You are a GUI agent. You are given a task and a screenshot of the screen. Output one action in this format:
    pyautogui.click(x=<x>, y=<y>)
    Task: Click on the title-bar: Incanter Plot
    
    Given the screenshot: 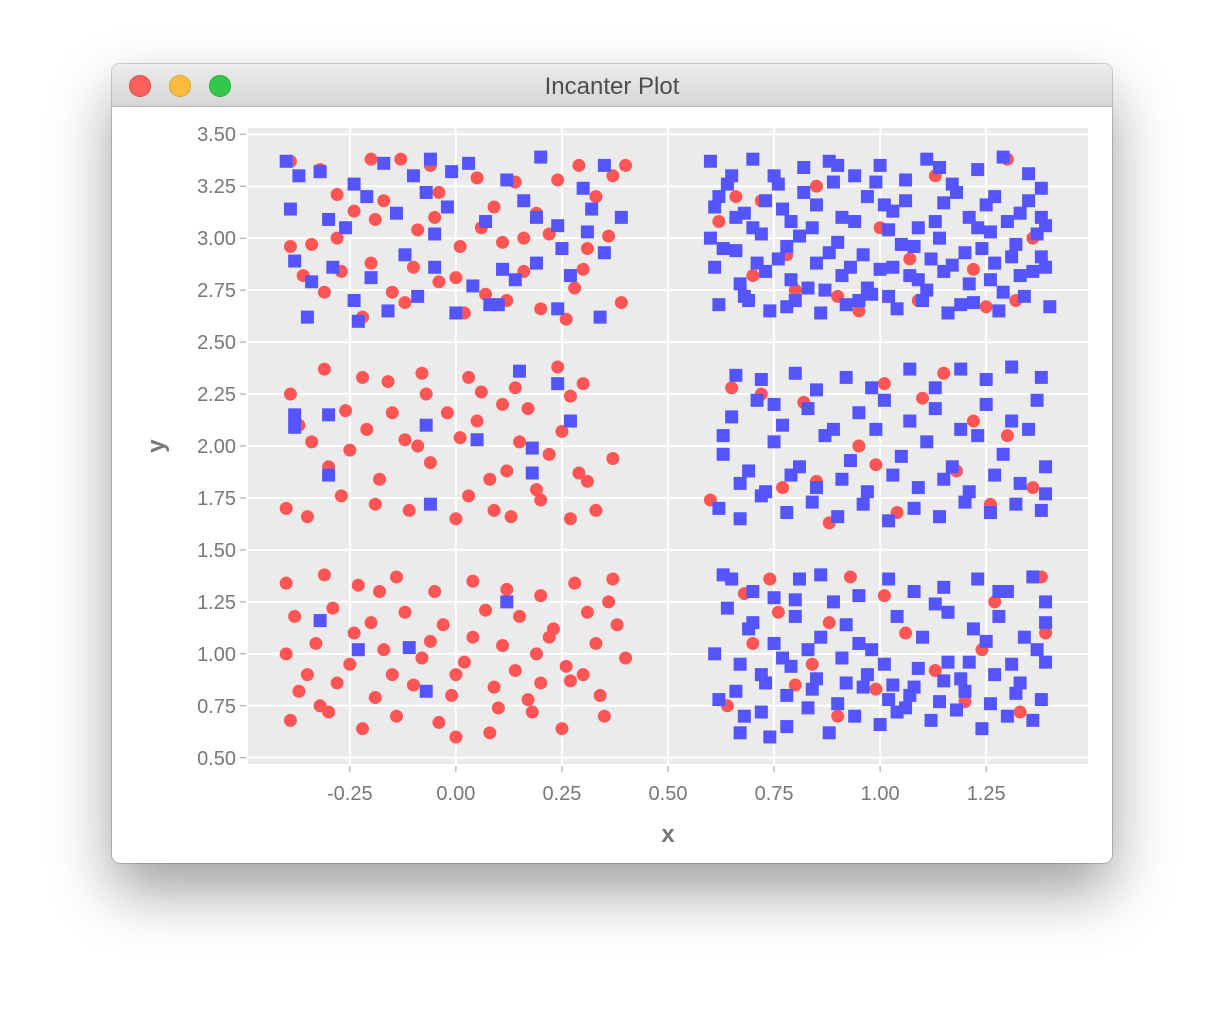 What is the action you would take?
    pyautogui.click(x=612, y=85)
    